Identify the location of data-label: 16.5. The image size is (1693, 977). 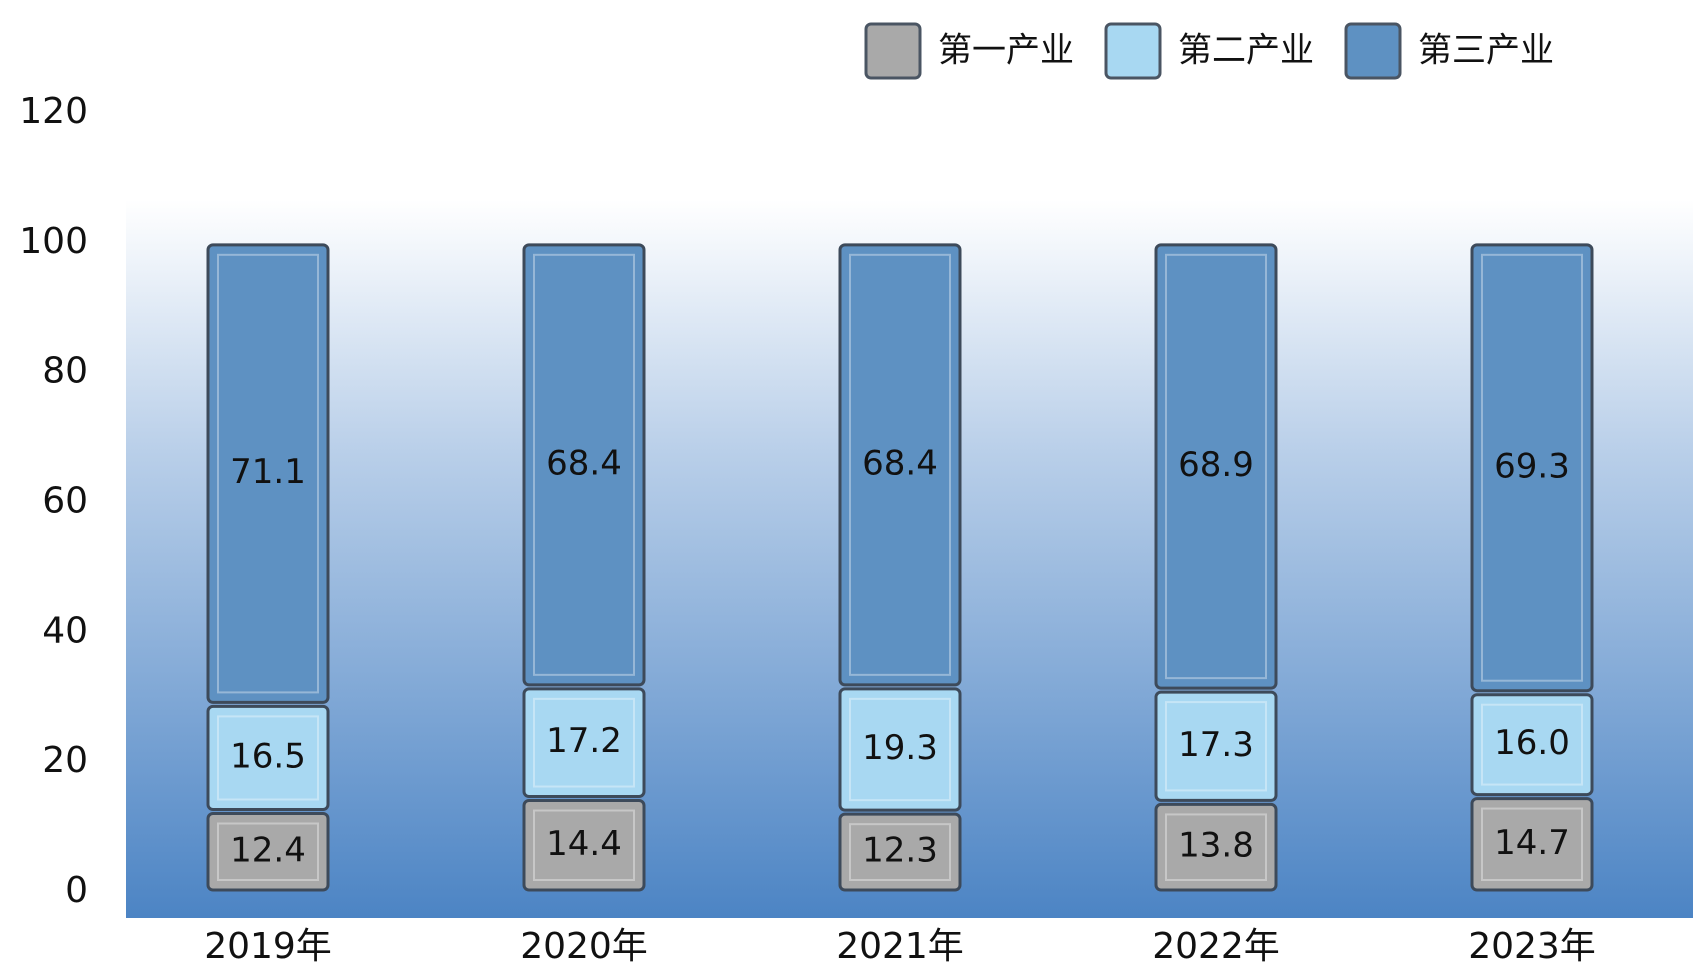
(268, 756).